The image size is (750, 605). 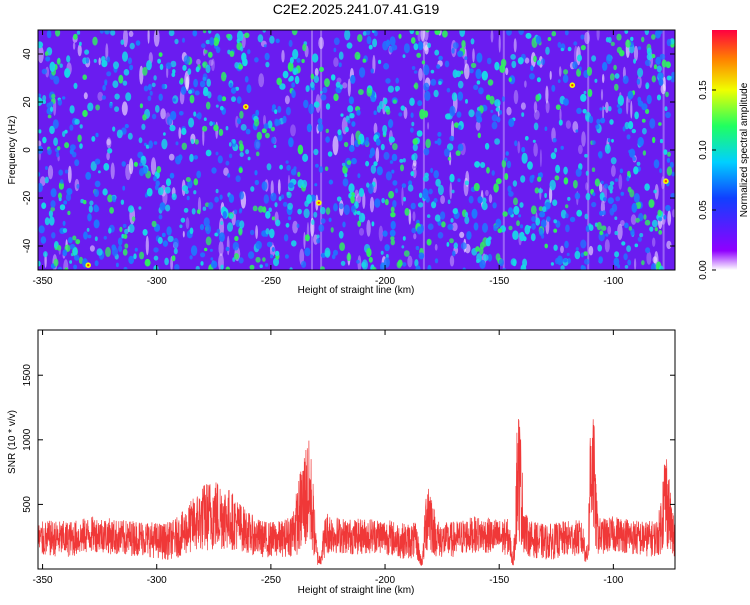 What do you see at coordinates (588, 150) in the screenshot?
I see `spectrogram-vertical-streak` at bounding box center [588, 150].